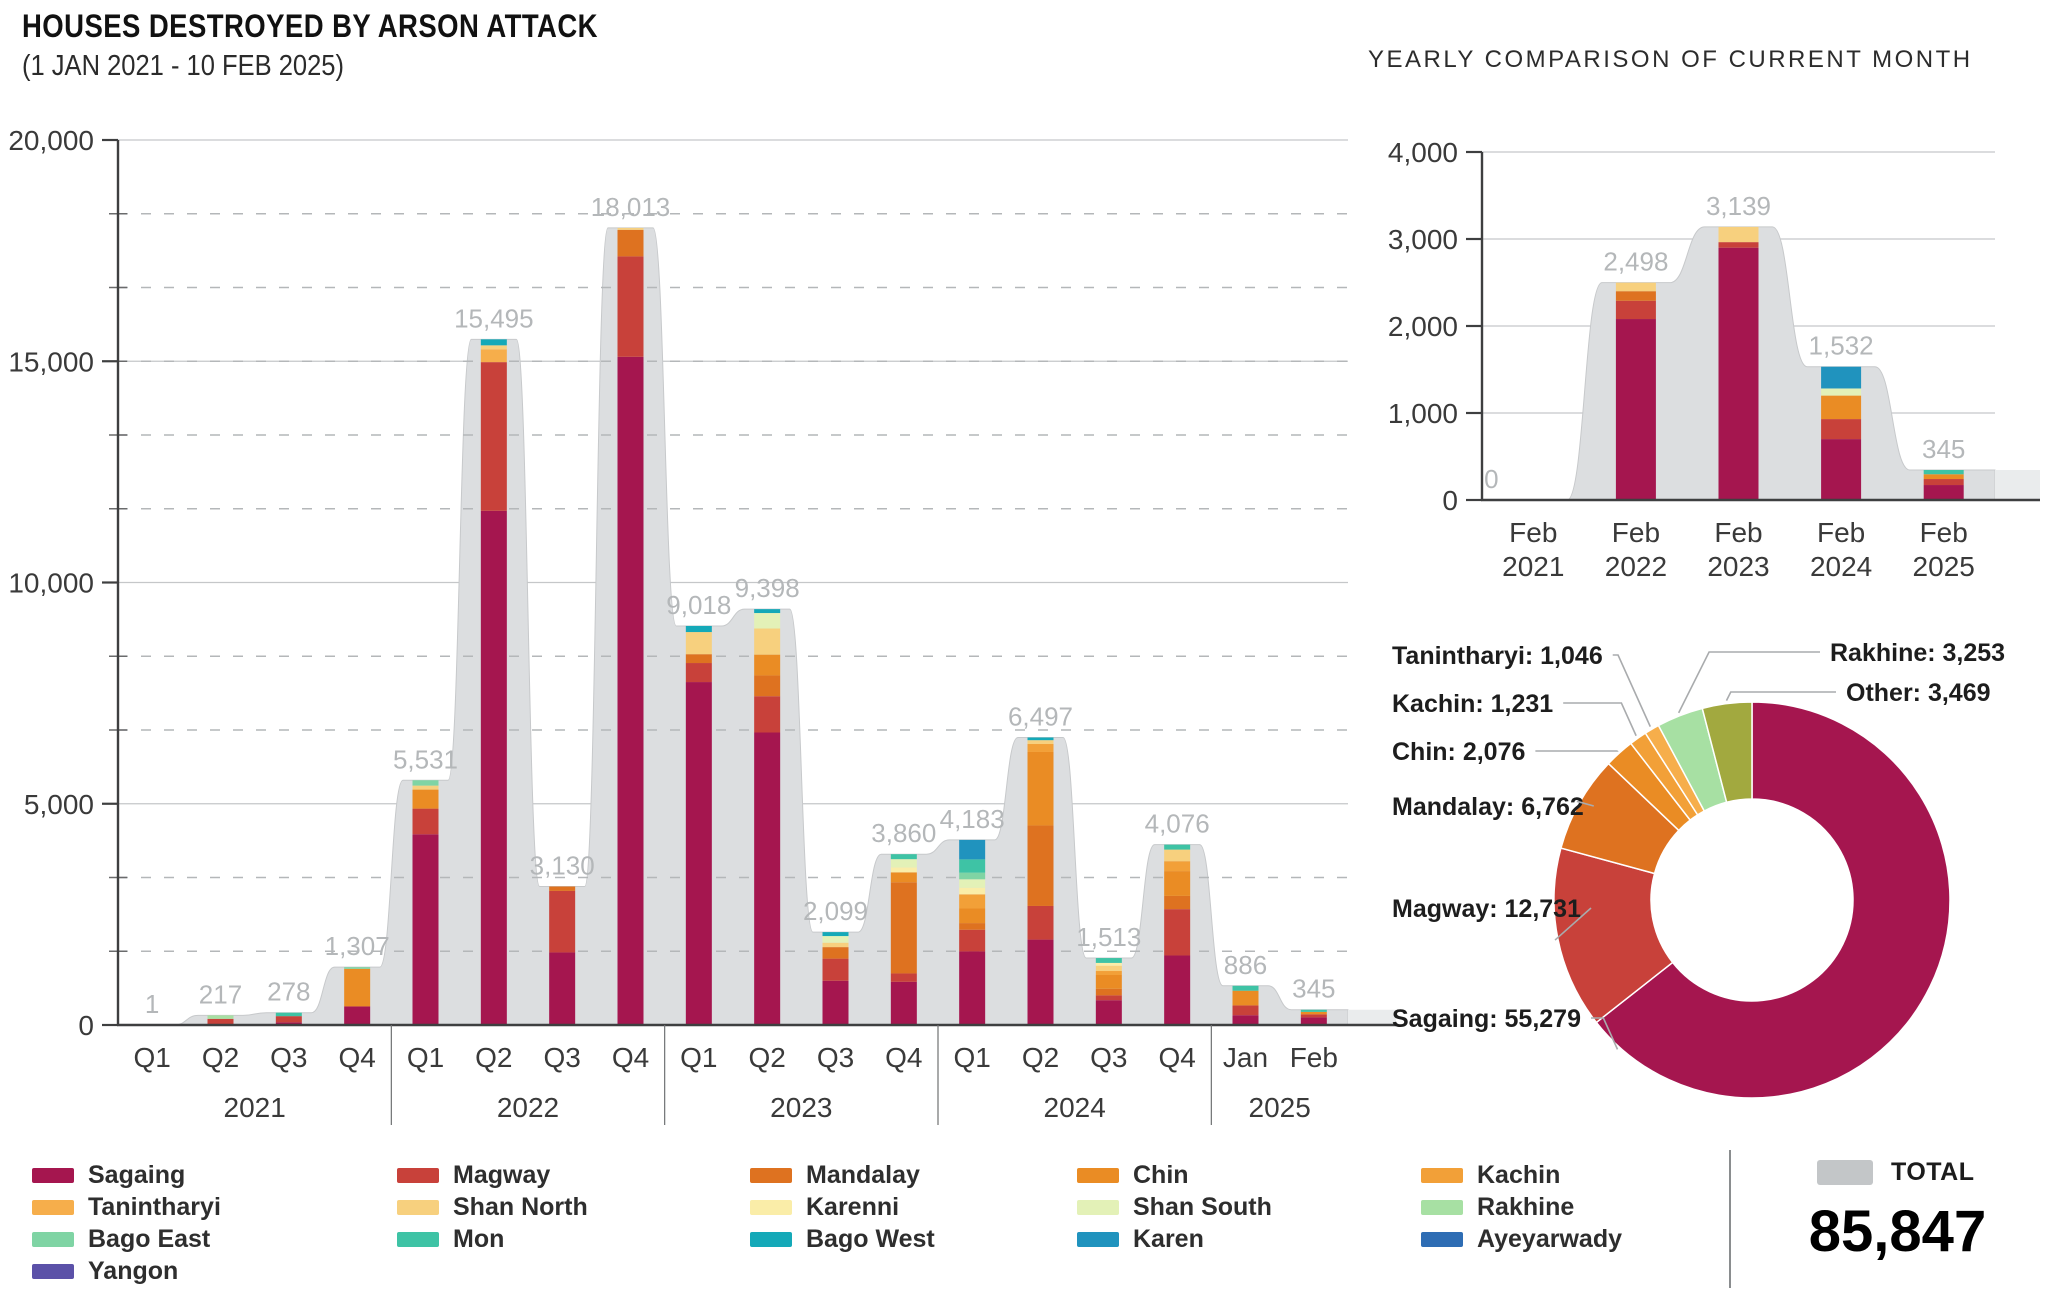 Image resolution: width=2048 pixels, height=1307 pixels. I want to click on legend-label: Yangon, so click(133, 1270).